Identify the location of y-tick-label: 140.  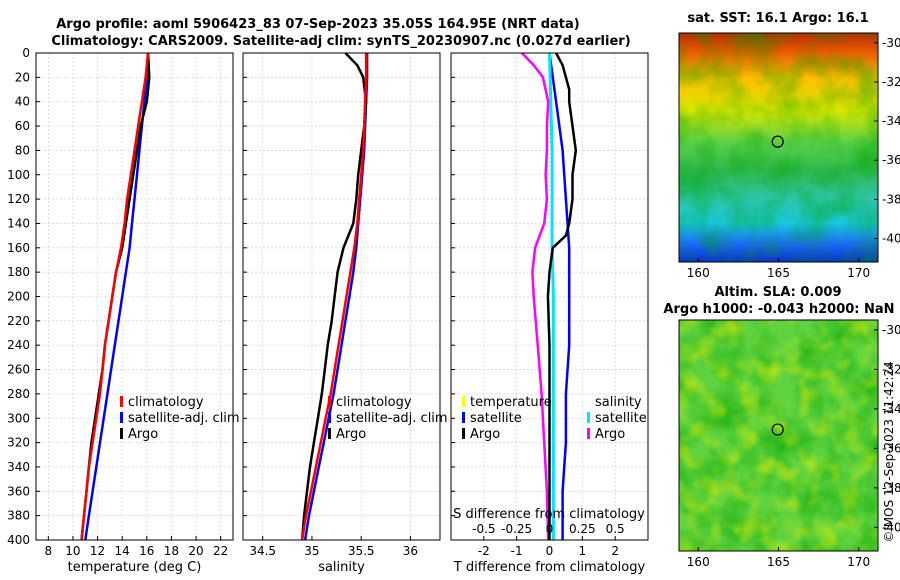
(18, 223).